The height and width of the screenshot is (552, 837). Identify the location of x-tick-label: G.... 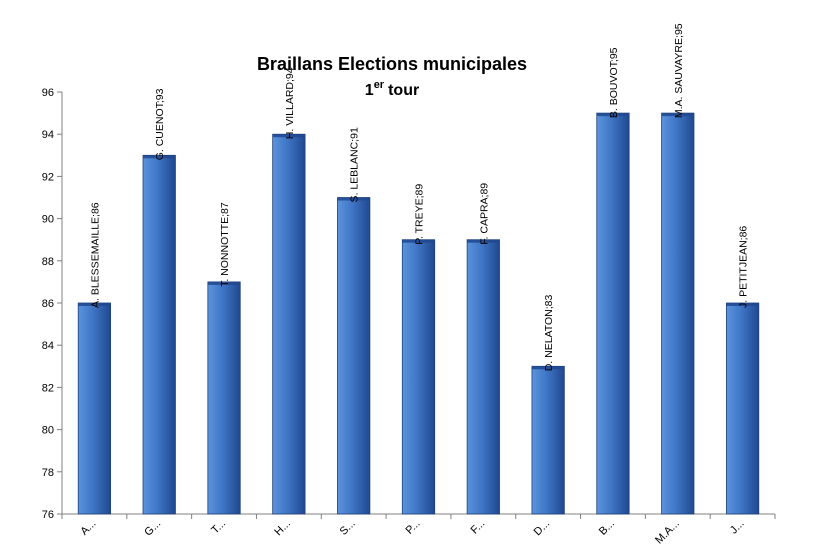
(152, 528).